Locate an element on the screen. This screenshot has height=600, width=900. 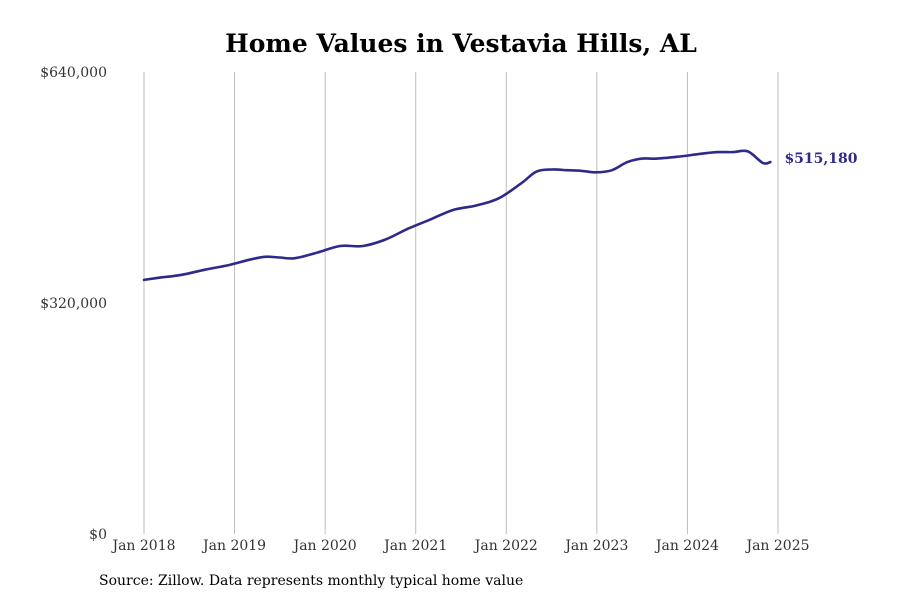
chart-title: Home Values in Vestavia Hills, AL is located at coordinates (461, 43).